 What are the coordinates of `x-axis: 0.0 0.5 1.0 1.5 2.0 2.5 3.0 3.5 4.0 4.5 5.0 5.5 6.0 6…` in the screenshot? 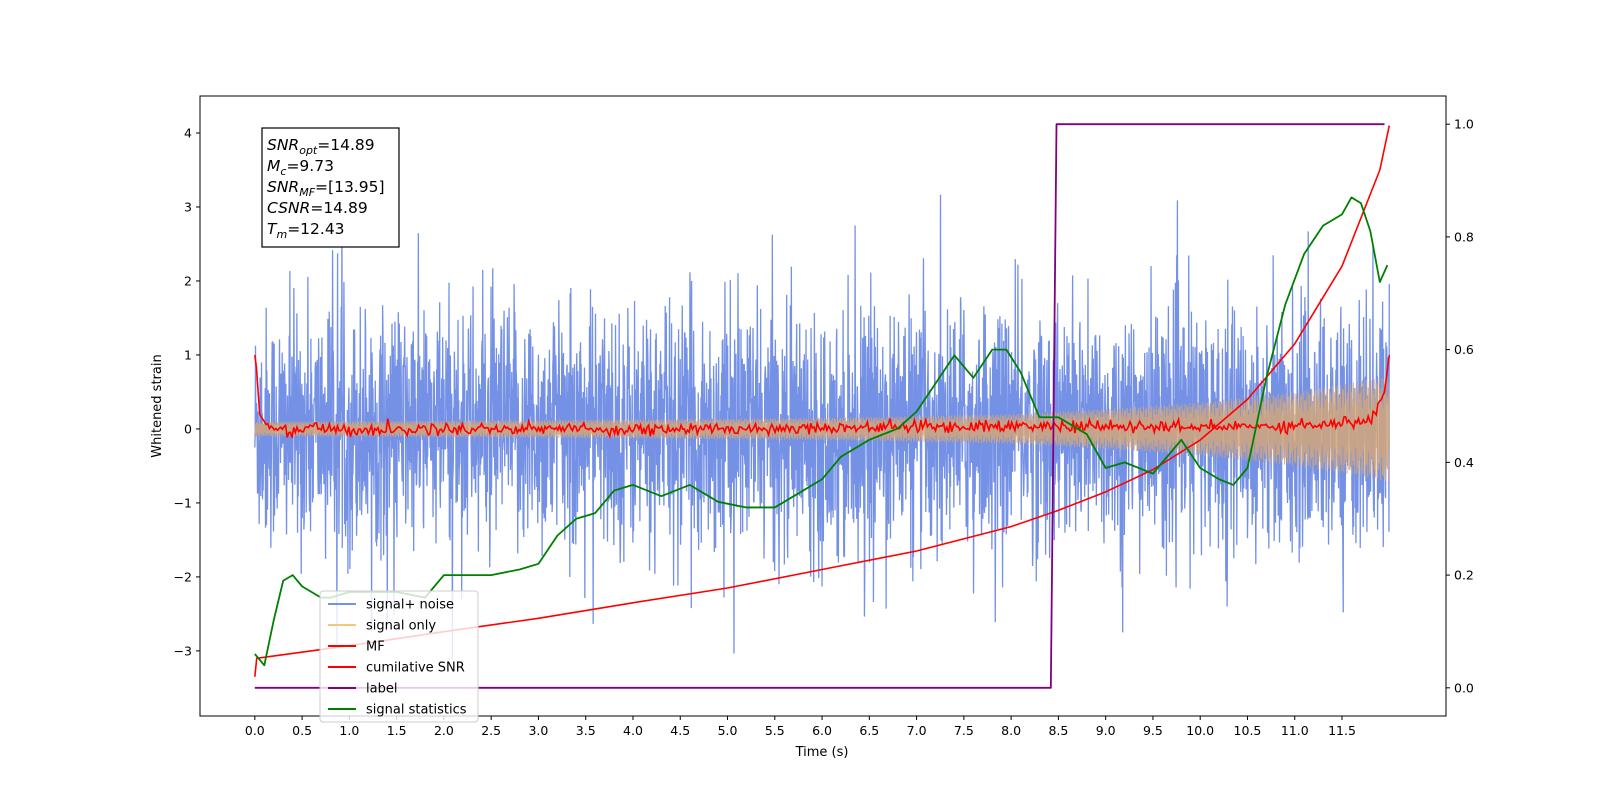 It's located at (800, 727).